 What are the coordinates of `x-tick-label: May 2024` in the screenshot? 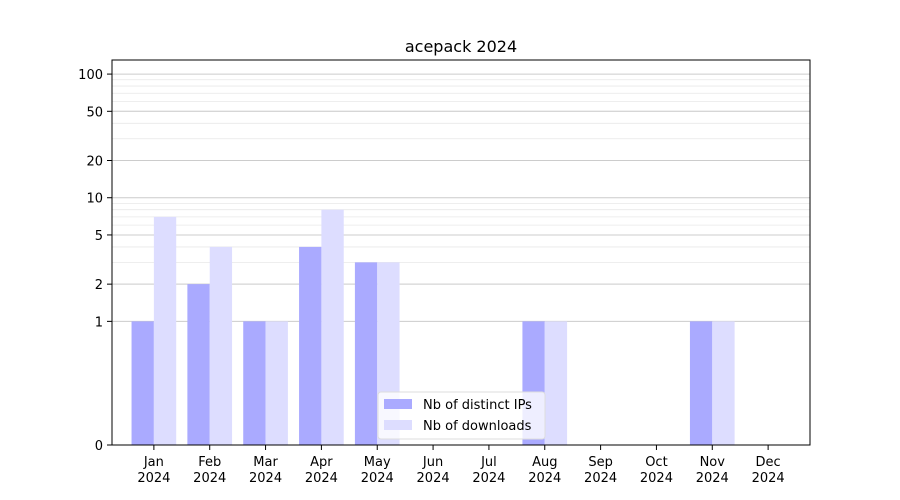 It's located at (377, 470).